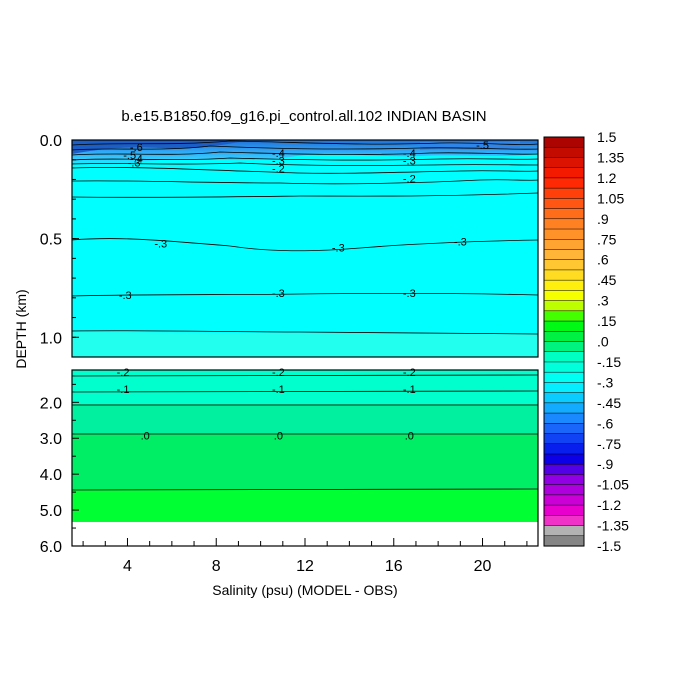  I want to click on y-axis-label: DEPTH (km), so click(21, 328).